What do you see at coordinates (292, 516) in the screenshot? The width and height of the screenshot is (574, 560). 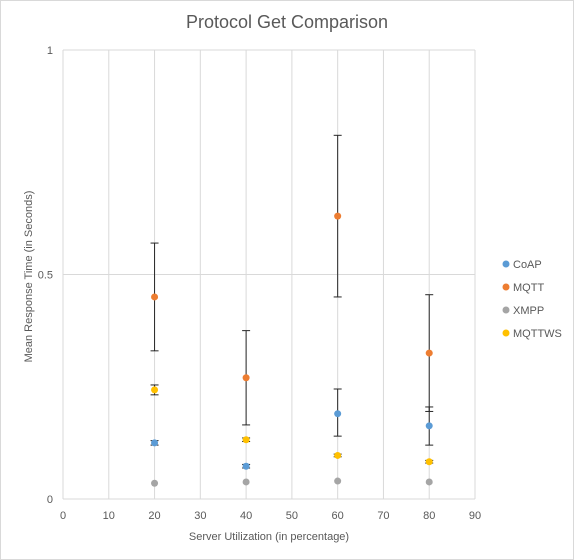 I see `x-tick-label: 50` at bounding box center [292, 516].